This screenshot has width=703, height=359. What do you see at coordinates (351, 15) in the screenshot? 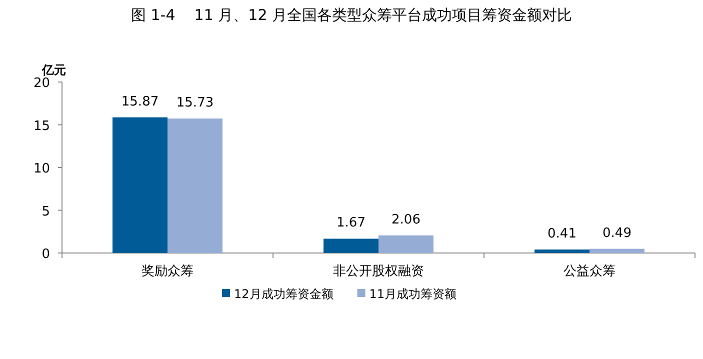
I see `chart-title: 图 1-4 11 月、12 月全国各类型众筹平台成功项目筹资金额对比` at bounding box center [351, 15].